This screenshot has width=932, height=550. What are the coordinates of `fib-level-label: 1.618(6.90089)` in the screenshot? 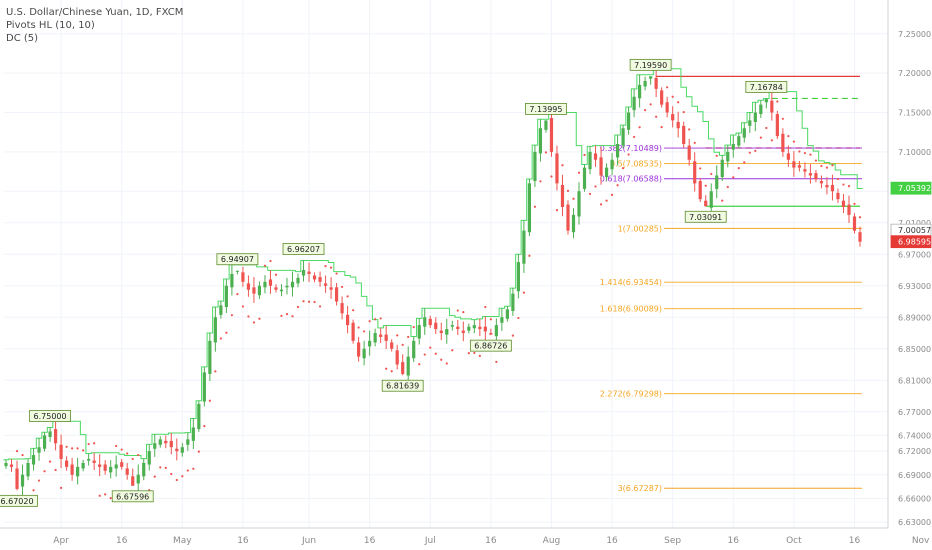 It's located at (631, 309).